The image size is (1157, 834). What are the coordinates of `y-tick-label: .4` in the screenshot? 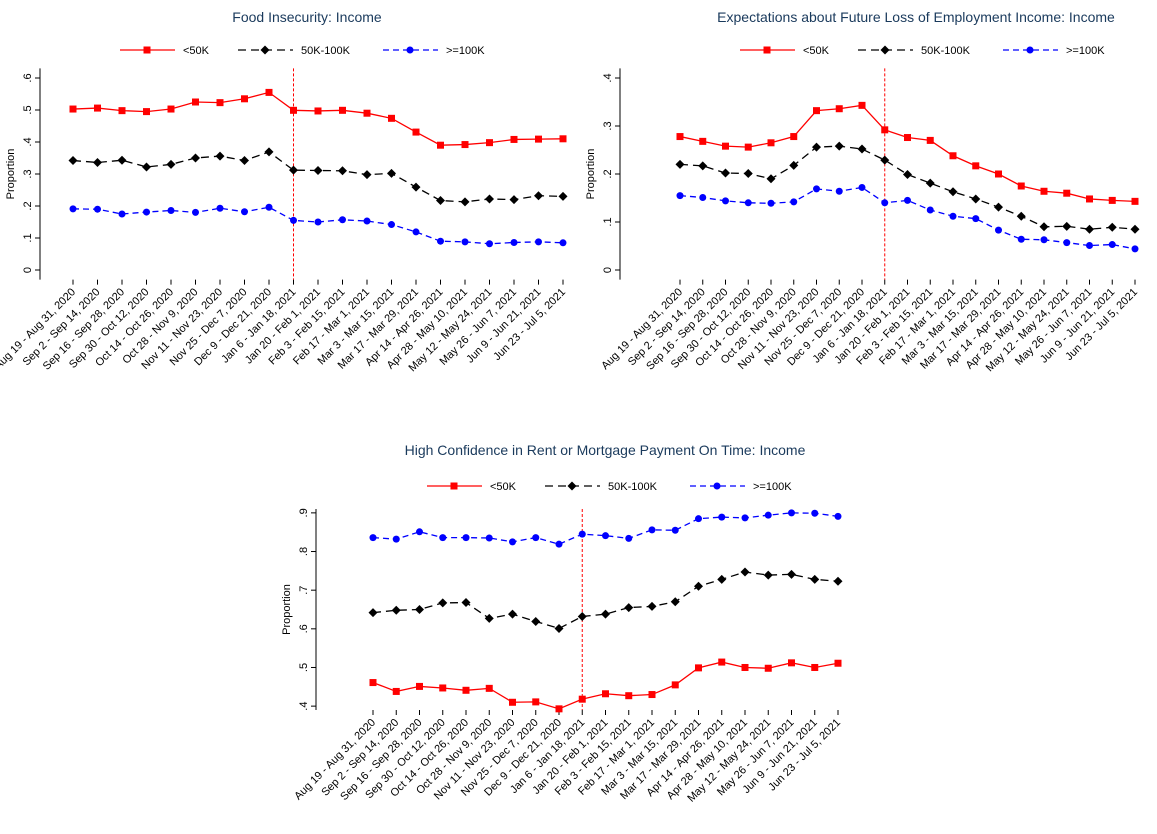 It's located at (28, 141).